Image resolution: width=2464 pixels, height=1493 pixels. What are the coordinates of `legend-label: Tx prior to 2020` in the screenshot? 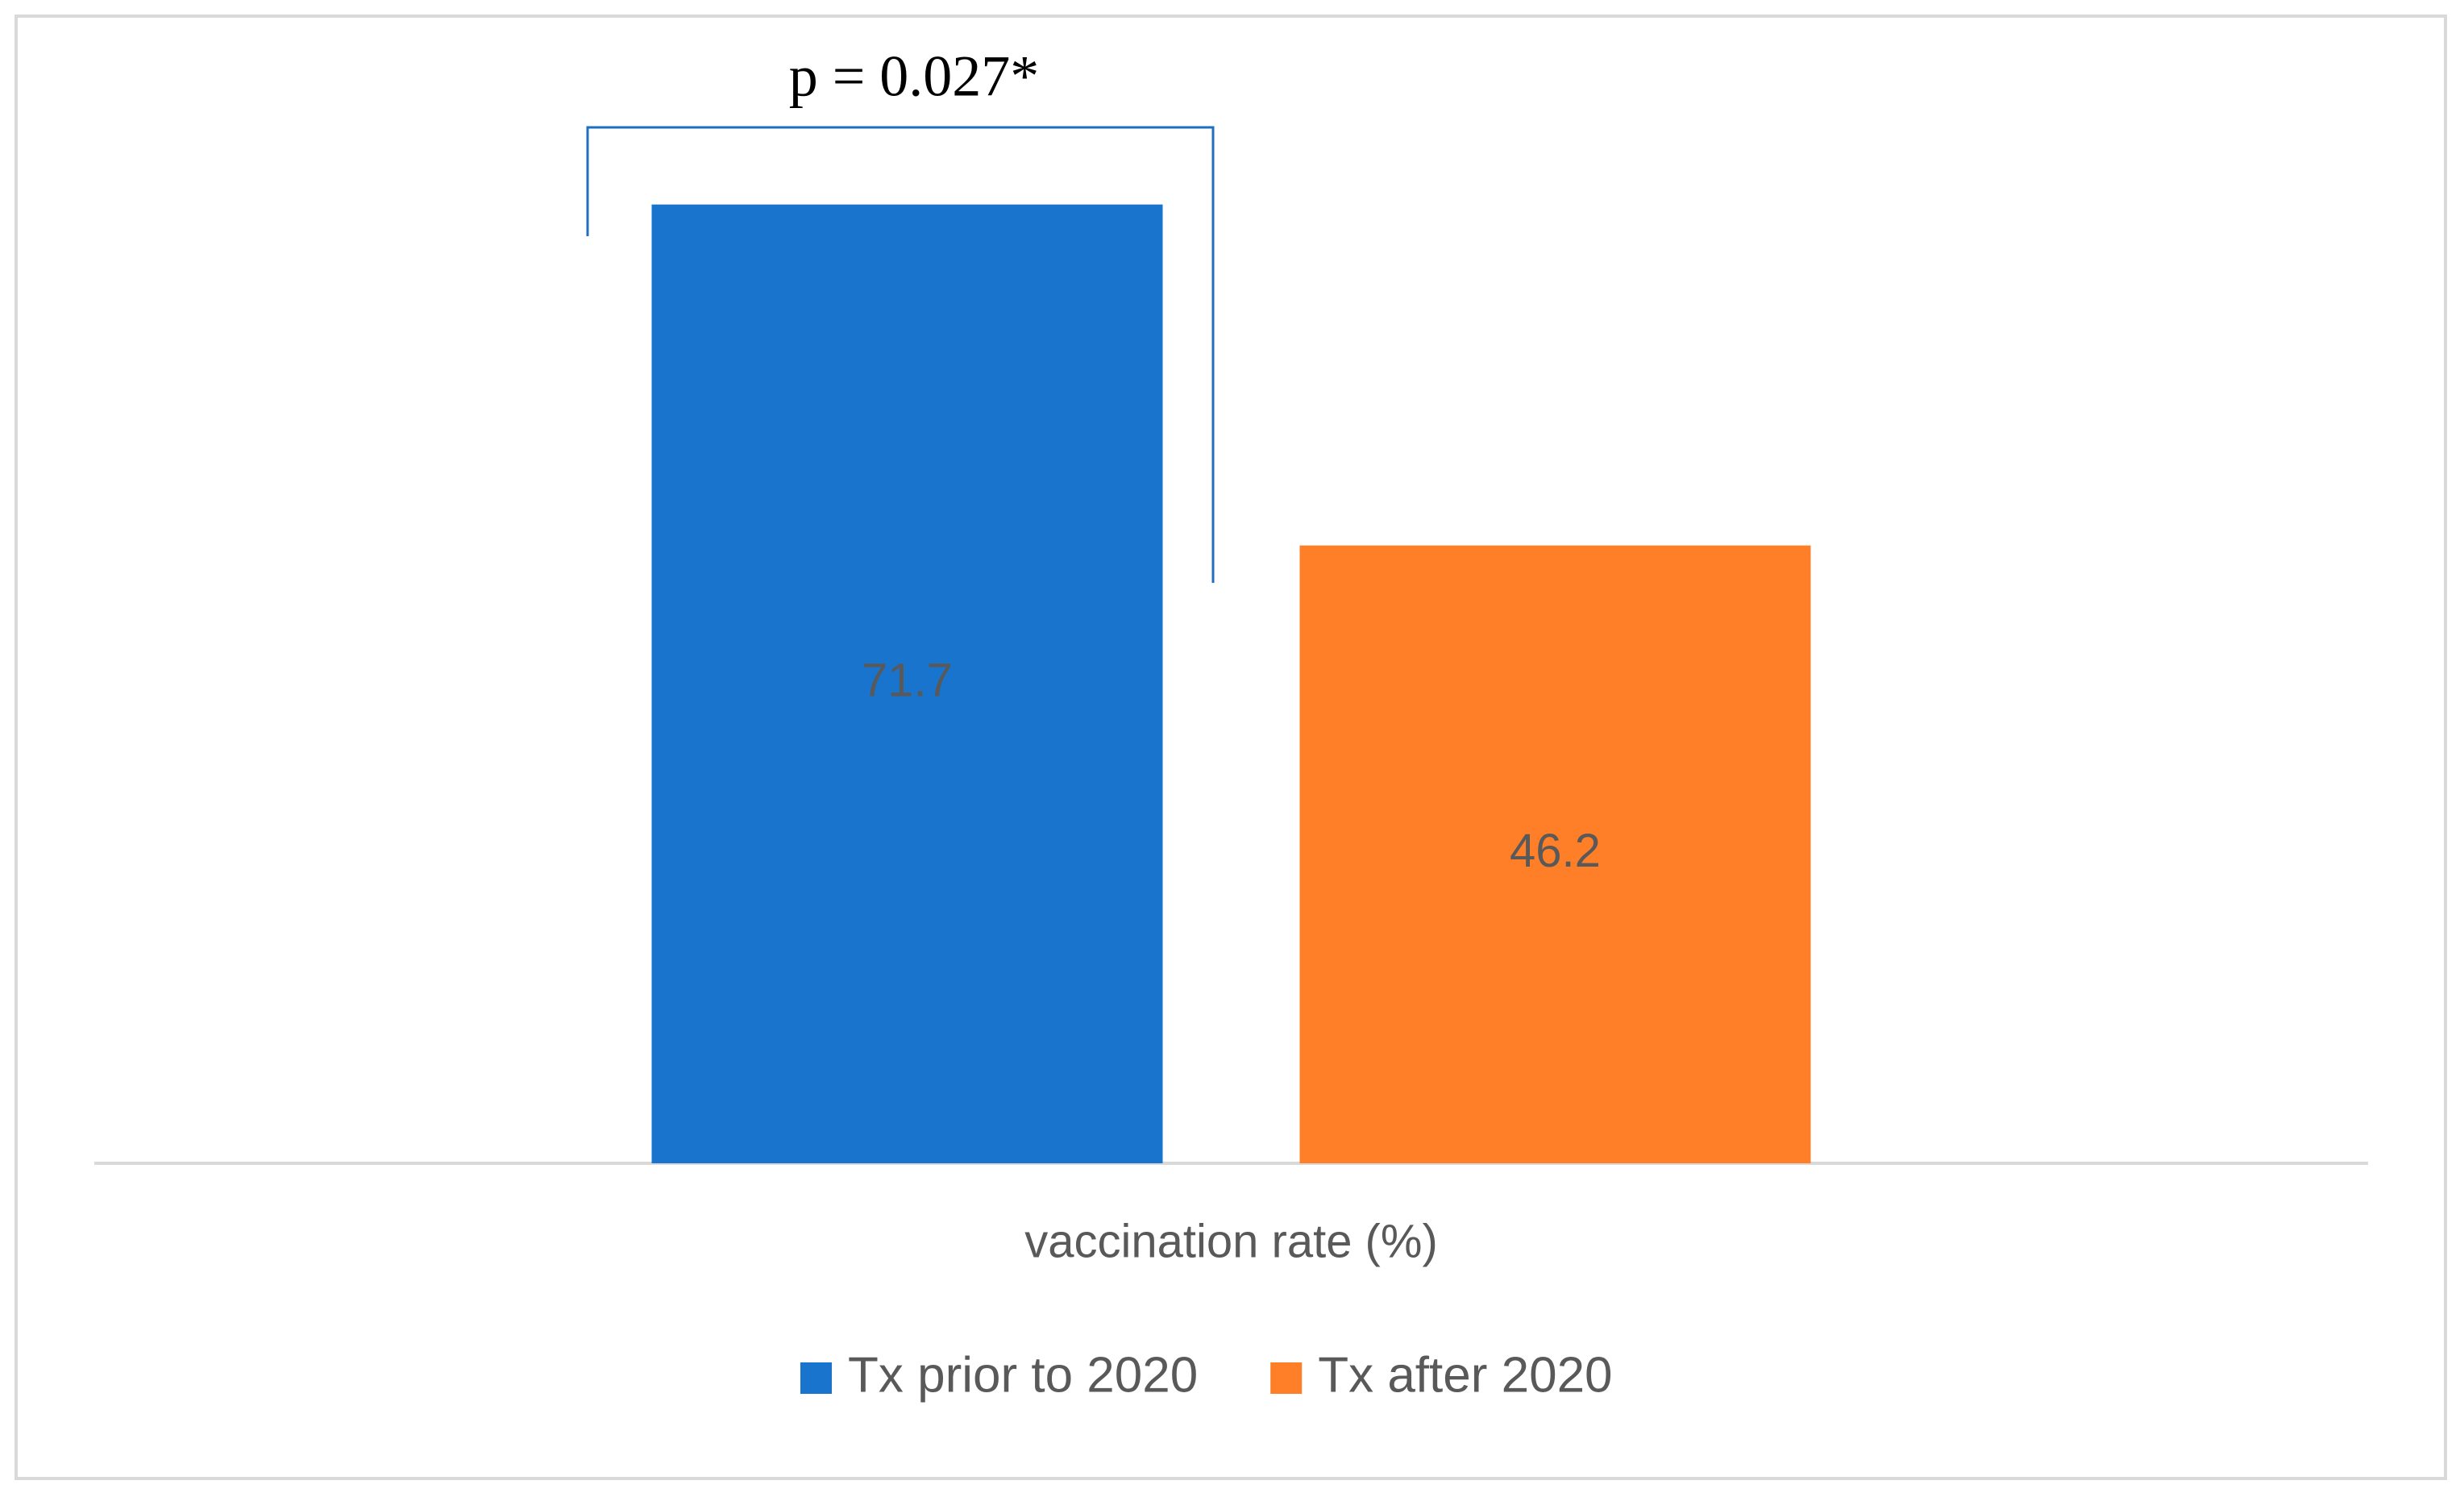 It's located at (1023, 1375).